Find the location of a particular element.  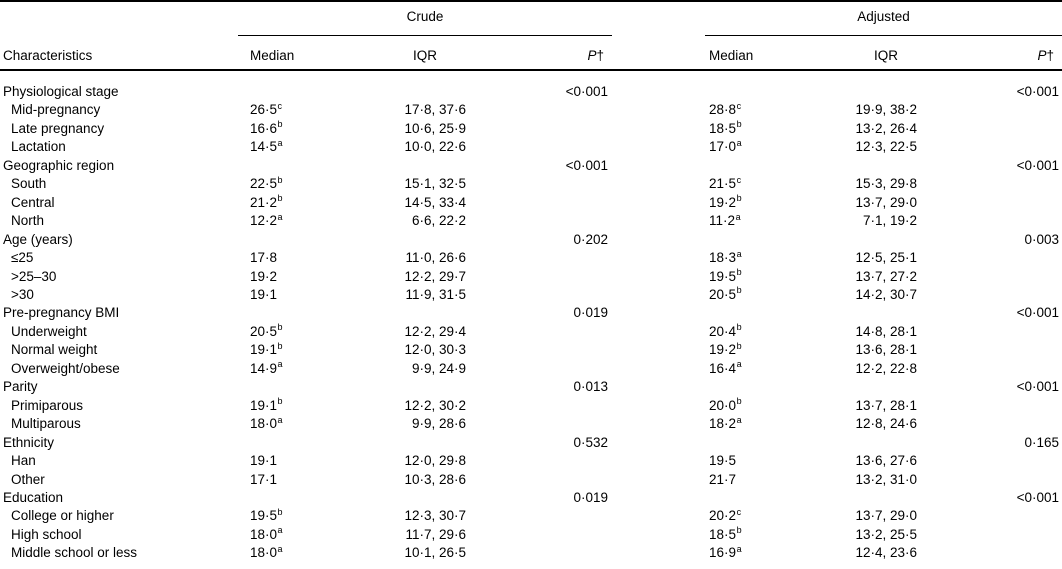

crude-iqr-cell: 10·6, 25·9 is located at coordinates (435, 128).